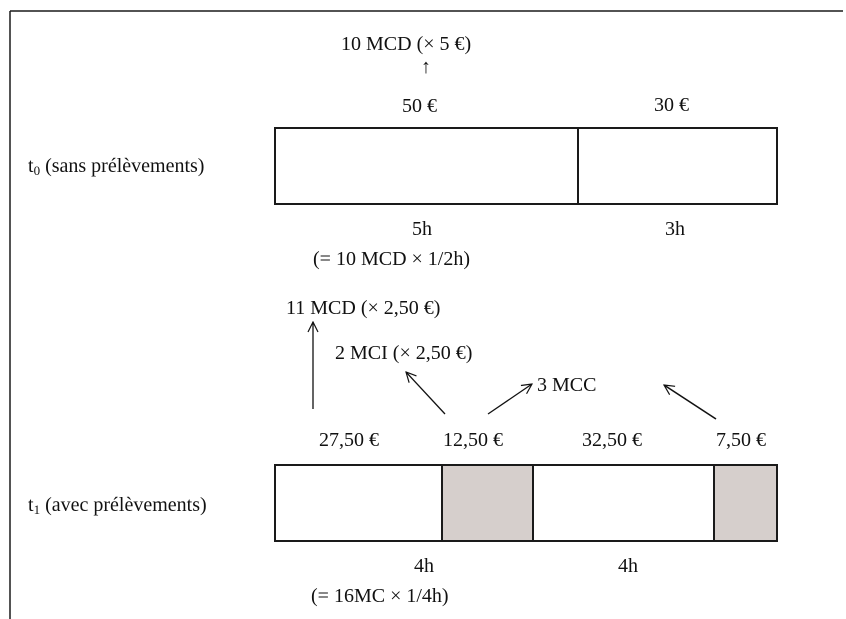  What do you see at coordinates (31, 505) in the screenshot?
I see `t1-row-label-prefix: t` at bounding box center [31, 505].